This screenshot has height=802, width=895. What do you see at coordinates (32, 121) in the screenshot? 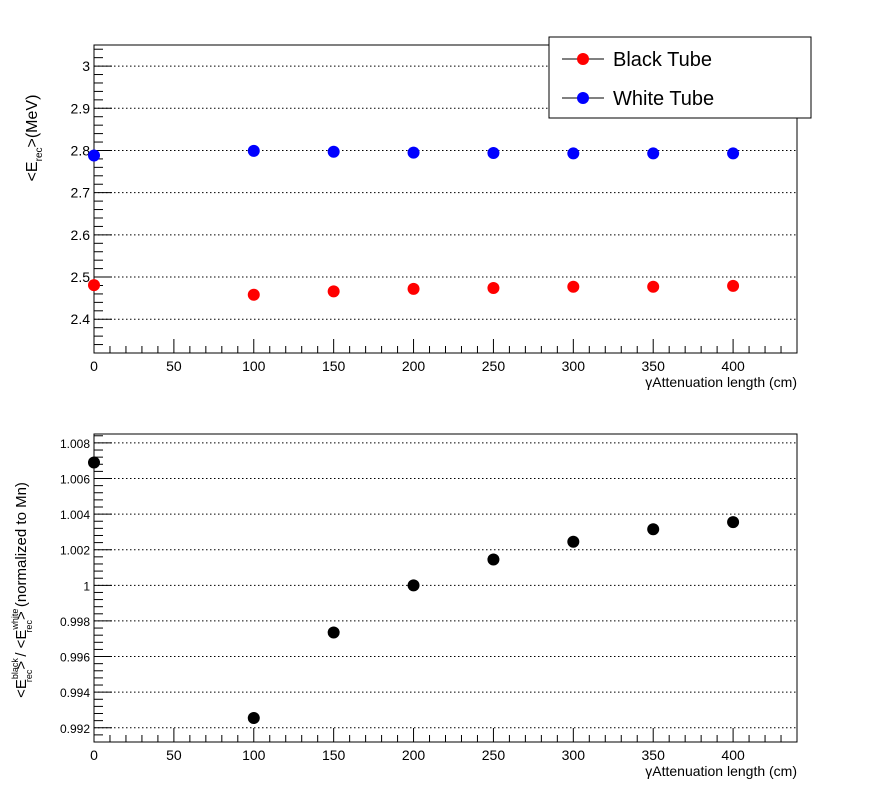
I see `y-axis-label-text: >(MeV)` at bounding box center [32, 121].